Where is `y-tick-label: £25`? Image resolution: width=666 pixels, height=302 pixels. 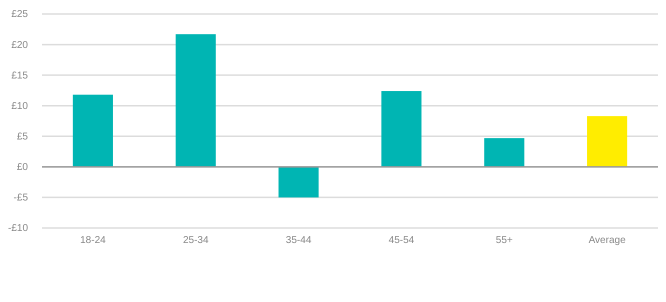 y-tick-label: £25 is located at coordinates (19, 14).